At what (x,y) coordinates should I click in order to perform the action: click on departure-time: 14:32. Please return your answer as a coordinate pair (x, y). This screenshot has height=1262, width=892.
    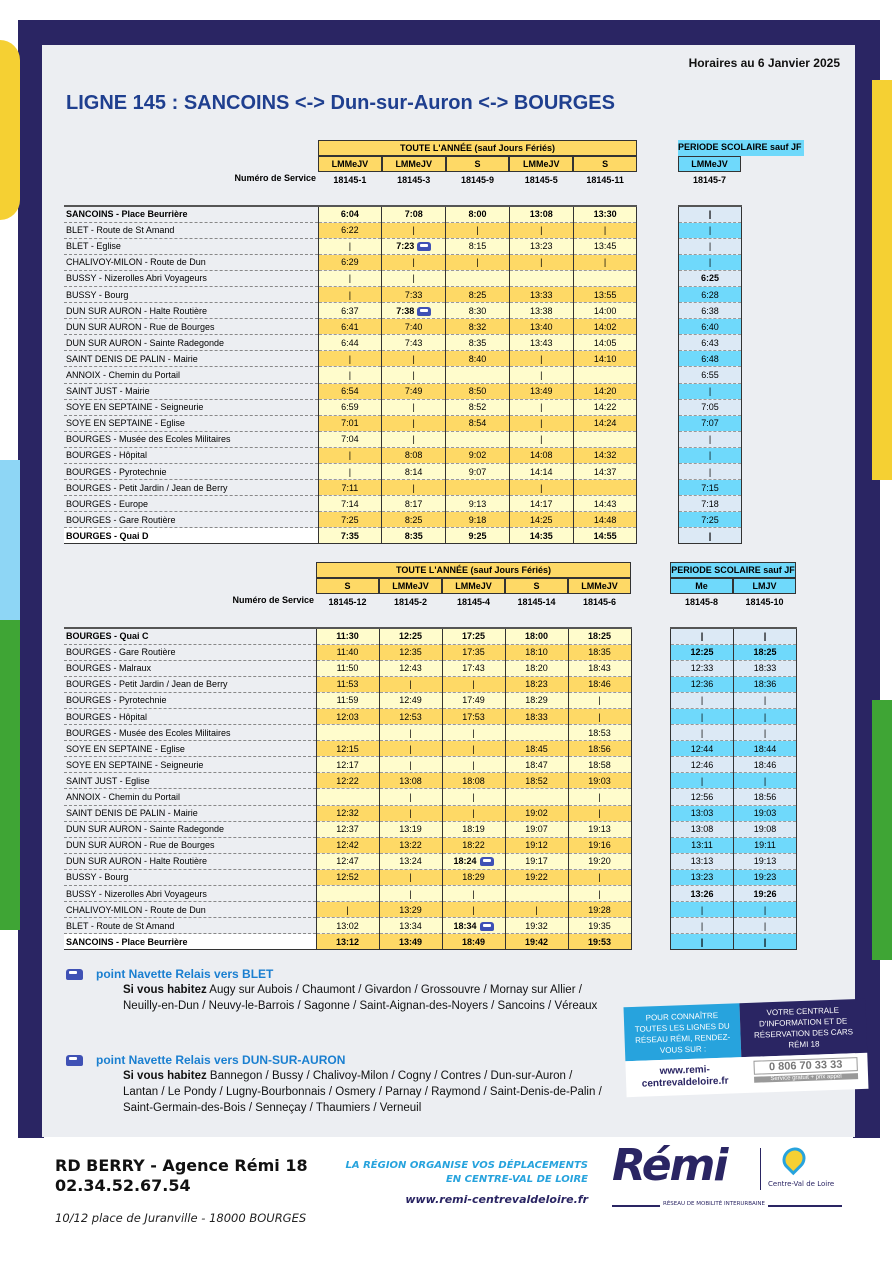
    Looking at the image, I should click on (605, 456).